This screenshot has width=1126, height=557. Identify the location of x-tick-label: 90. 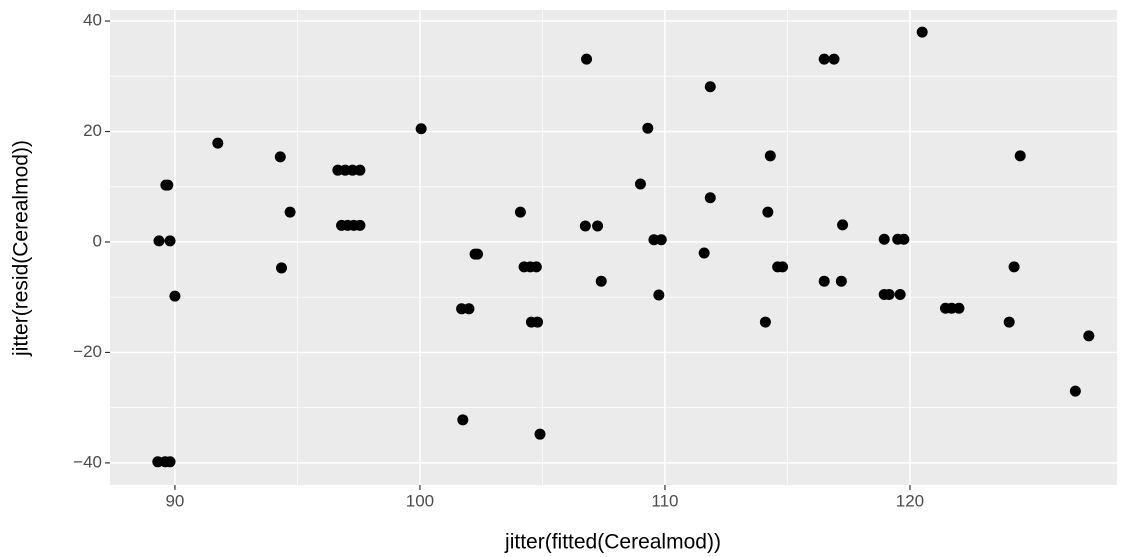
(174, 500).